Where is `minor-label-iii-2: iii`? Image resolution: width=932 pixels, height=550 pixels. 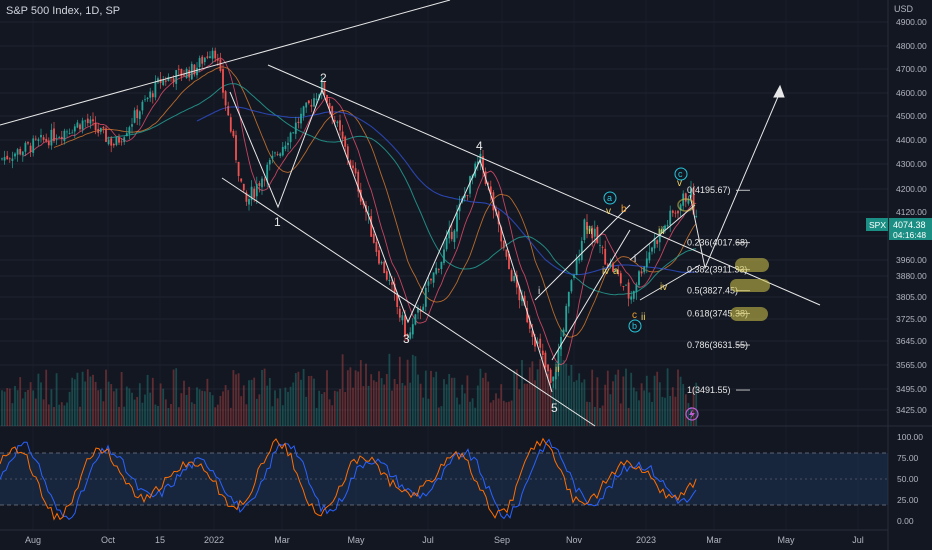
minor-label-iii-2: iii is located at coordinates (661, 231).